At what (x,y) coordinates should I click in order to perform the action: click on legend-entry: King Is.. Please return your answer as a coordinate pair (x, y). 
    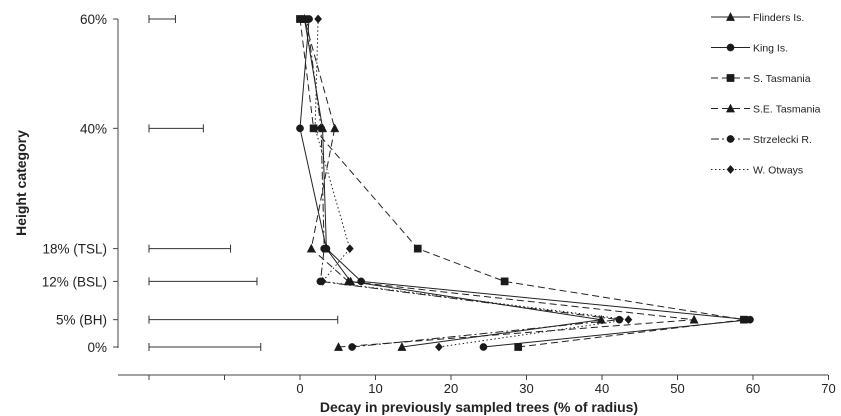
    Looking at the image, I should click on (749, 49).